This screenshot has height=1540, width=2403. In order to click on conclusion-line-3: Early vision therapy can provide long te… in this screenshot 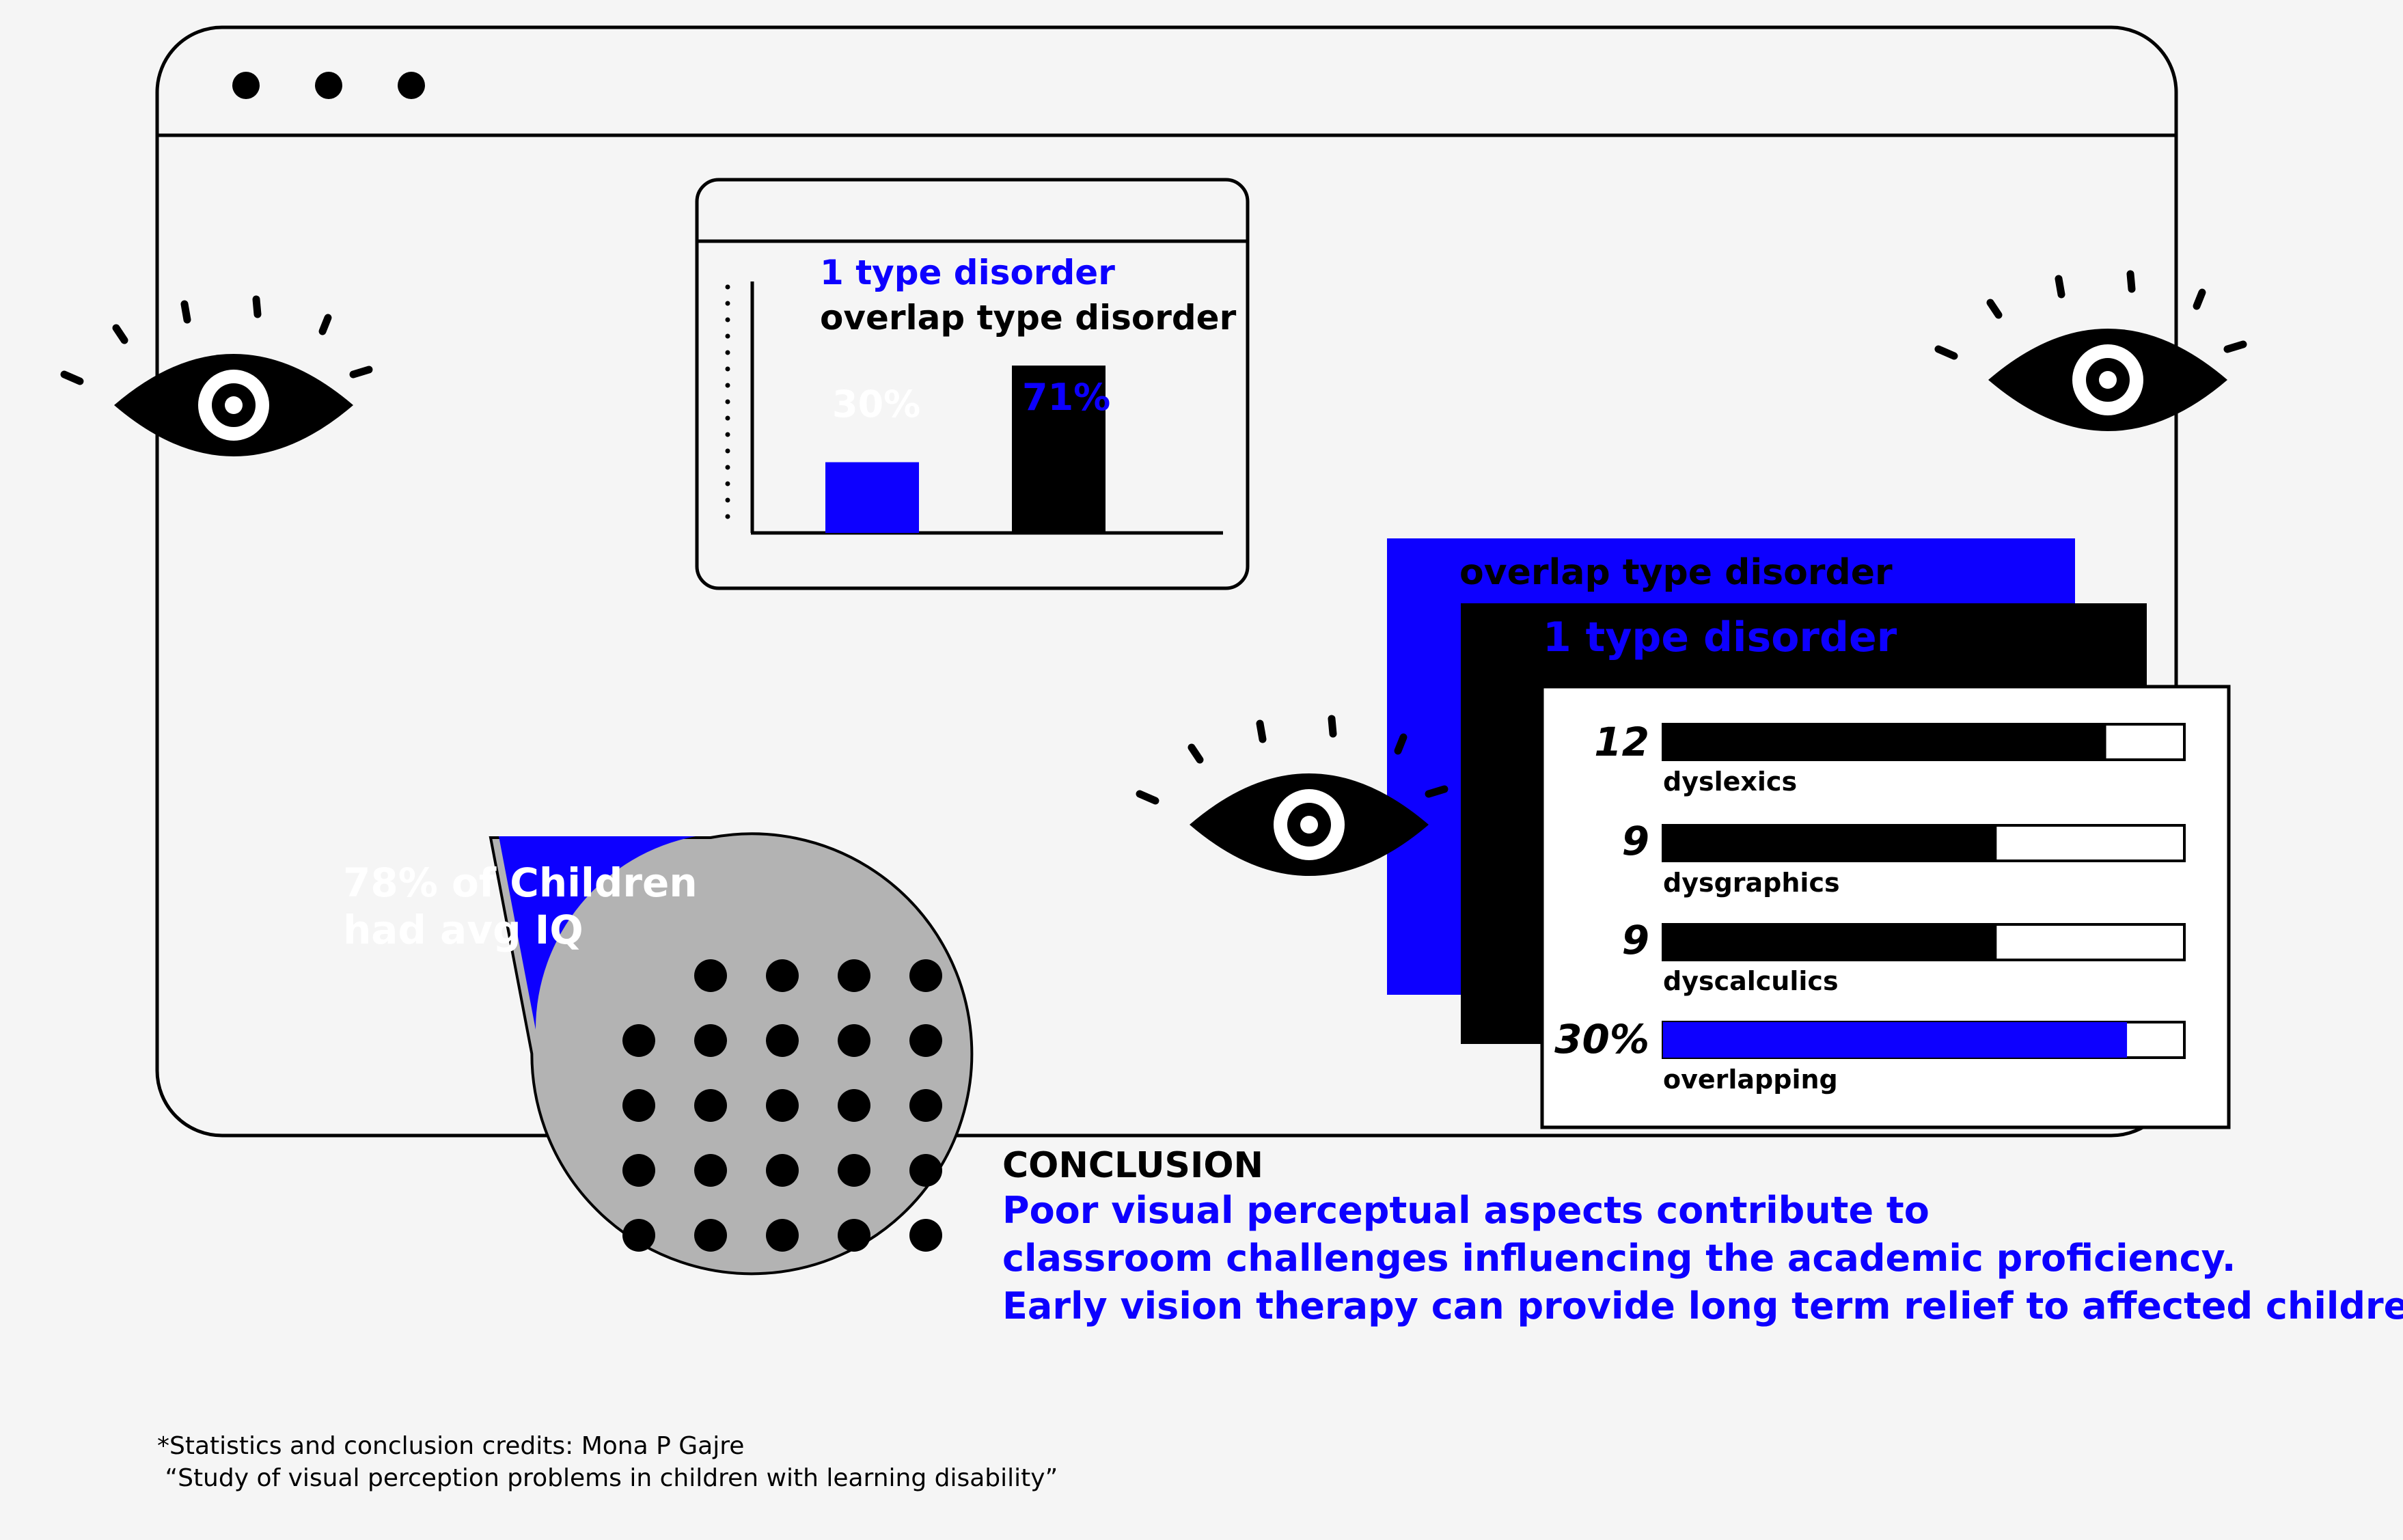, I will do `click(1702, 1306)`.